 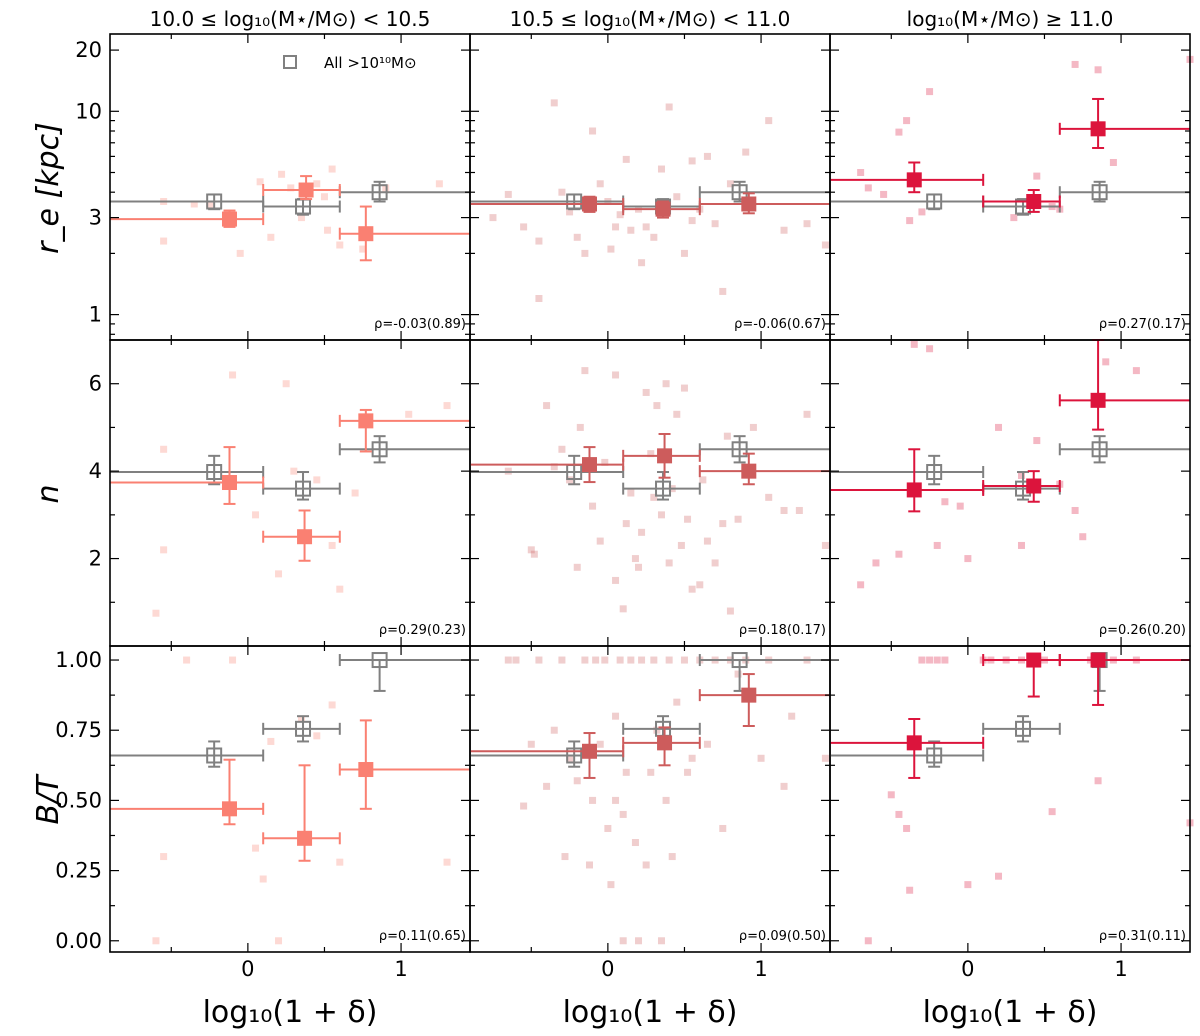 I want to click on xlabel-col-1: log₁₀(1 + δ), so click(x=290, y=1012).